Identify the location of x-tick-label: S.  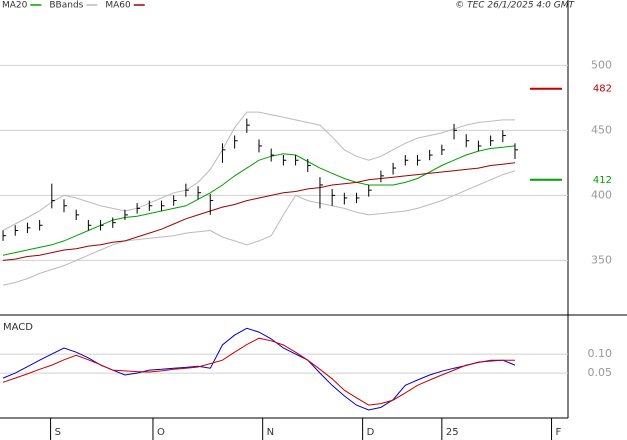
(58, 432).